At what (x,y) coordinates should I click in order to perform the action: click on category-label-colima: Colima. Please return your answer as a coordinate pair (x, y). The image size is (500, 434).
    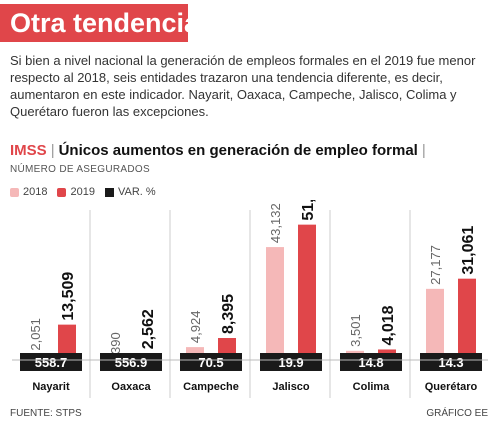
    Looking at the image, I should click on (372, 387).